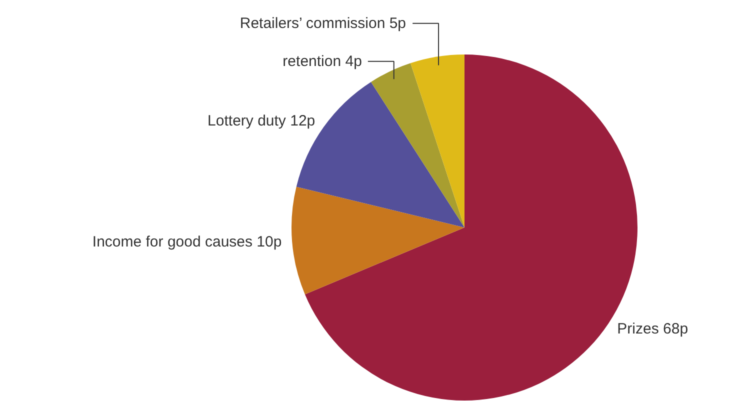  I want to click on slice-label: Retailers’ commission 5p, so click(323, 23).